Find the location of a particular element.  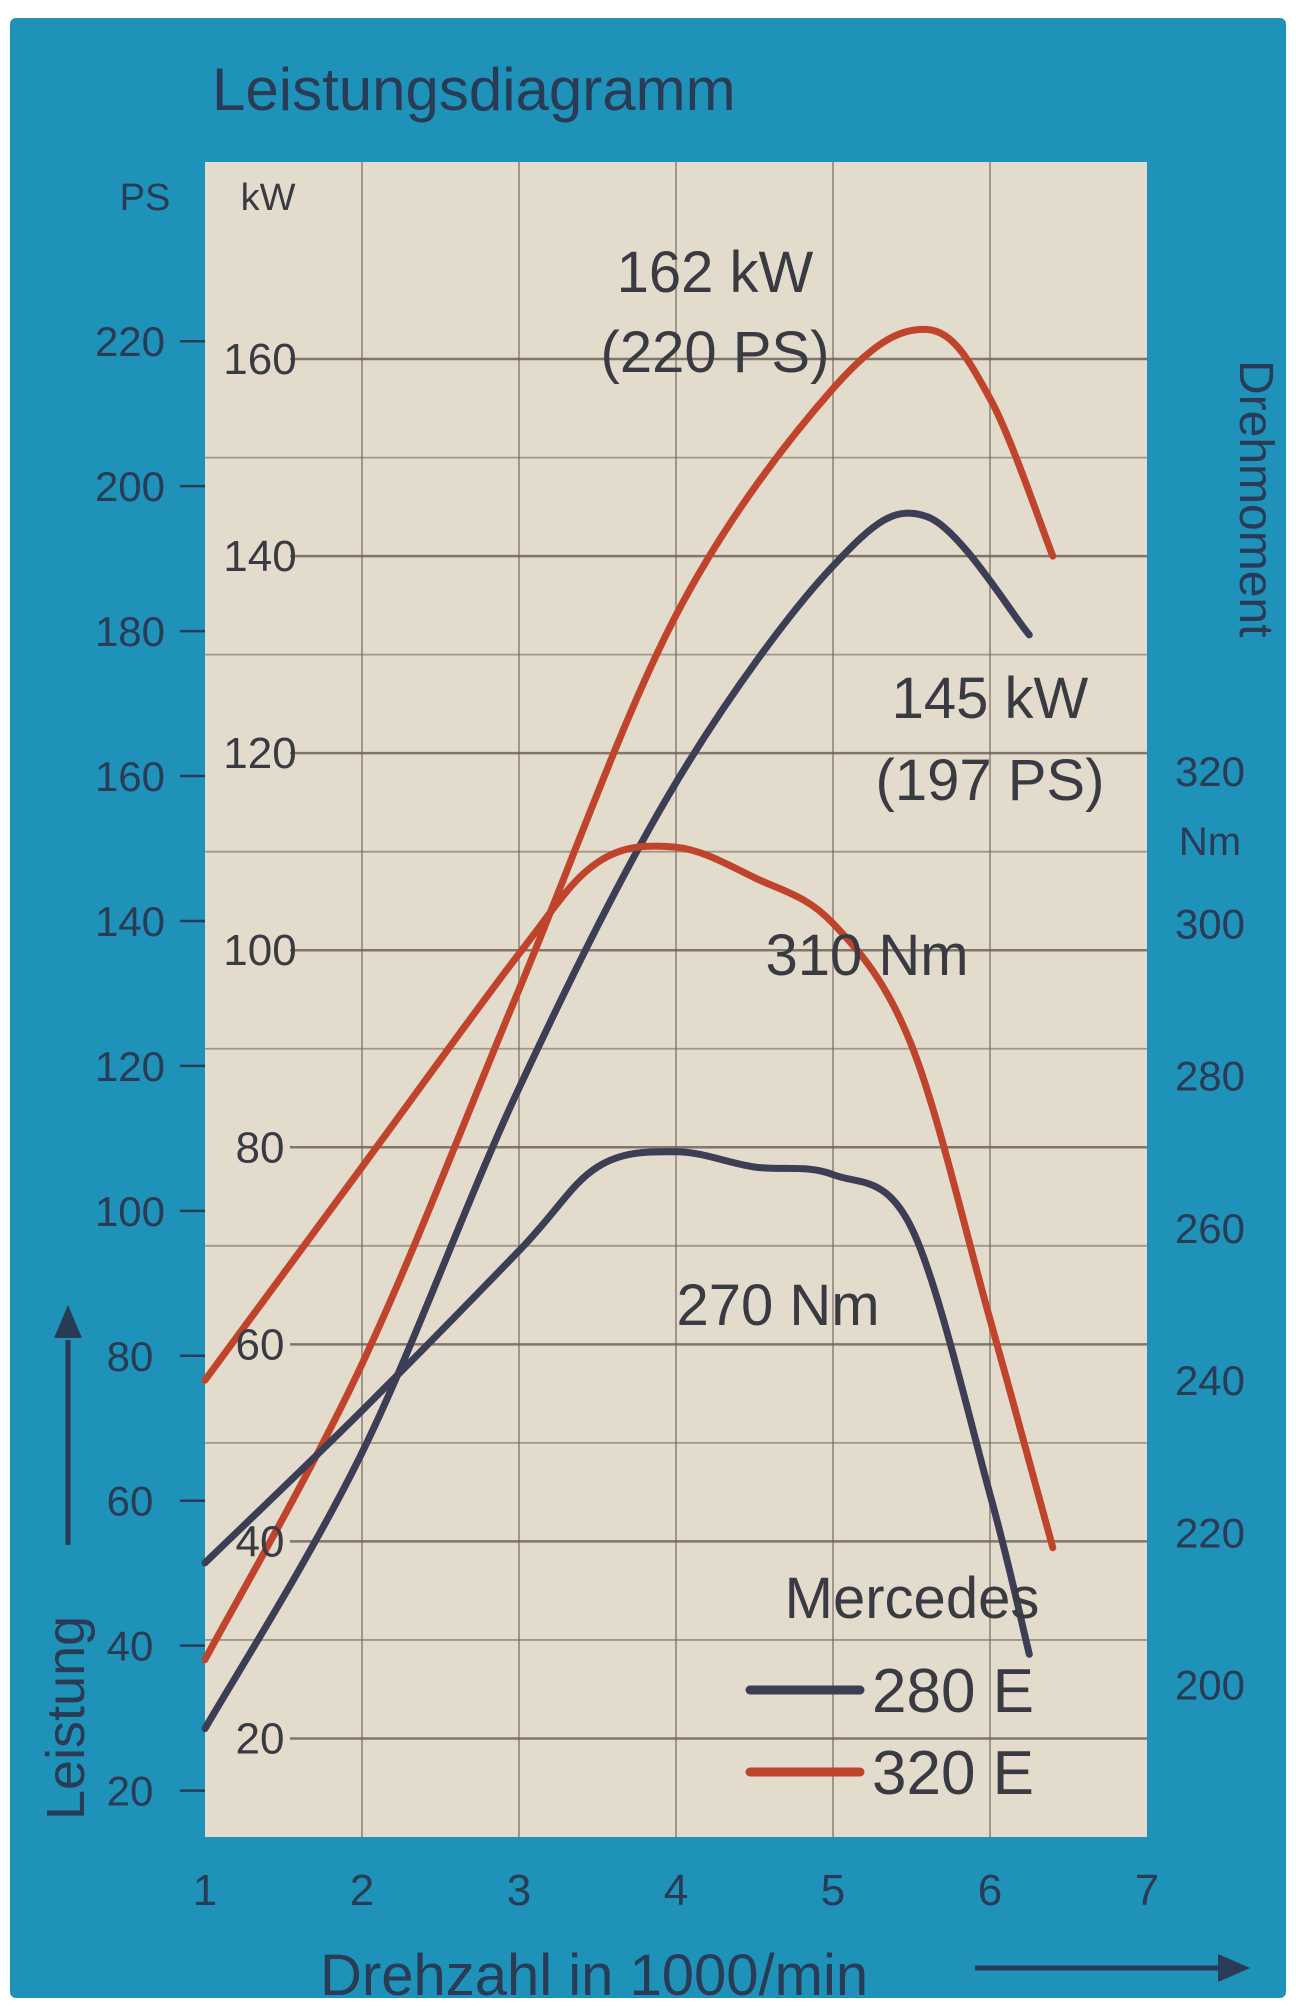

nm-tick-label: 240 is located at coordinates (1210, 1380).